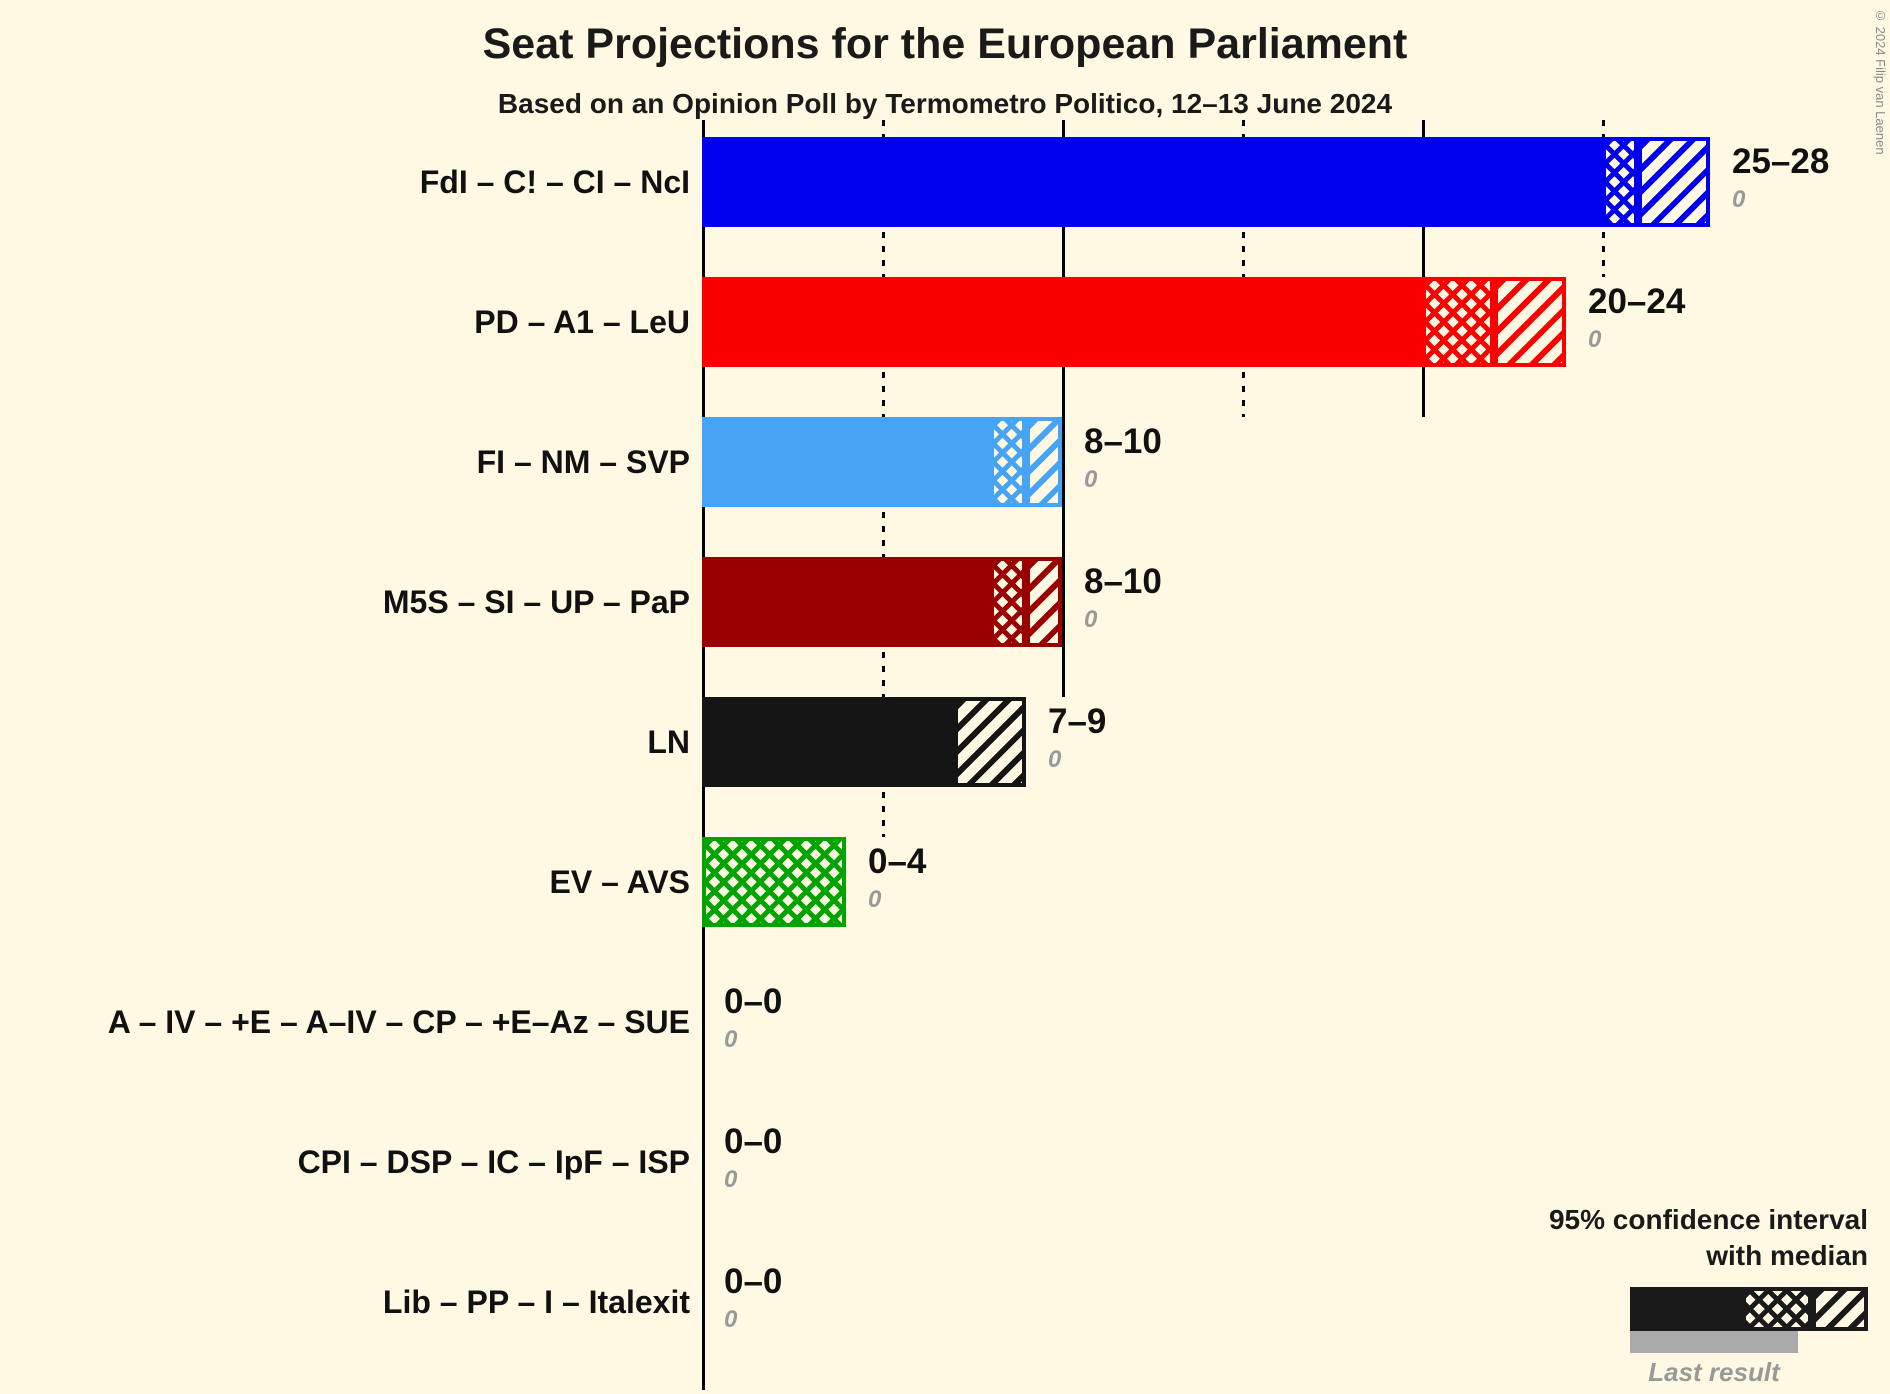 Image resolution: width=1890 pixels, height=1394 pixels. Describe the element at coordinates (583, 462) in the screenshot. I see `party-label: FI – NM – SVP` at that location.